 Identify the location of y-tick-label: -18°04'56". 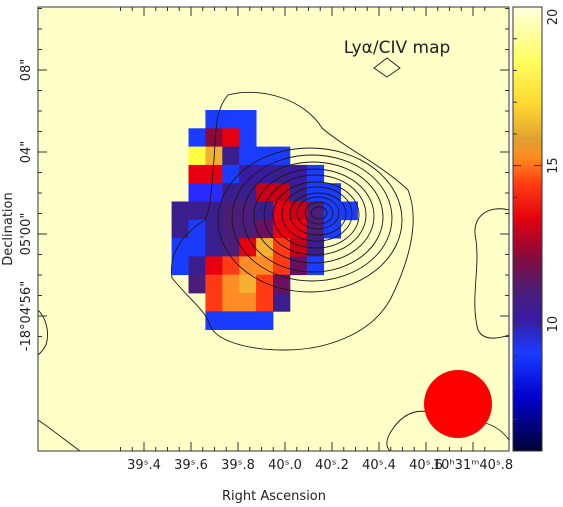
(26, 316).